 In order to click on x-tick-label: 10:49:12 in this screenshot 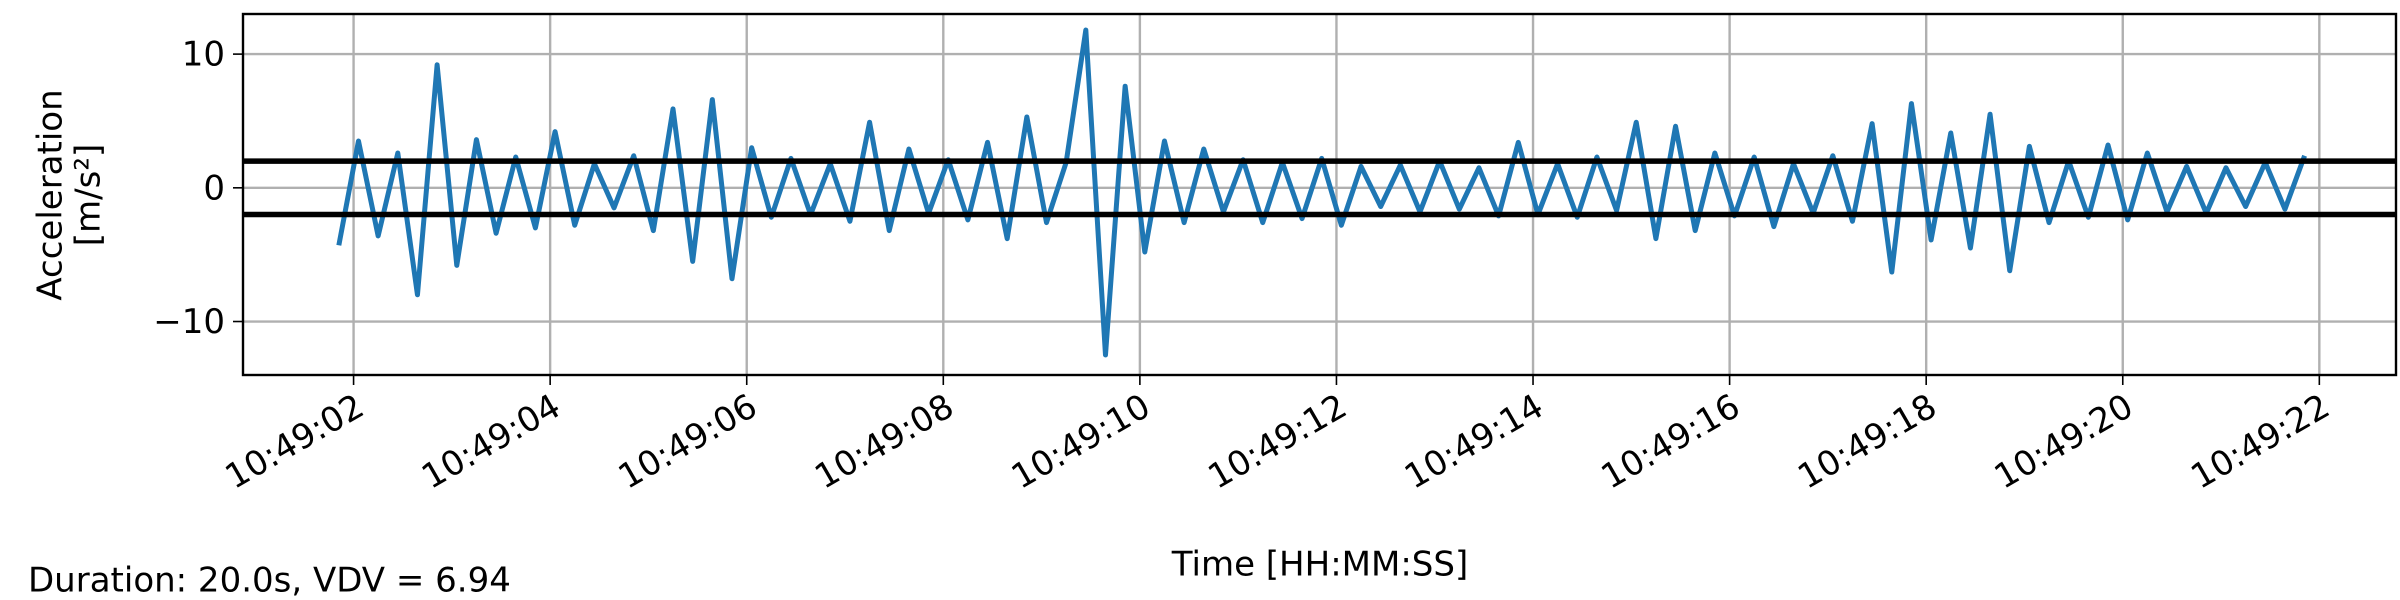, I will do `click(1277, 441)`.